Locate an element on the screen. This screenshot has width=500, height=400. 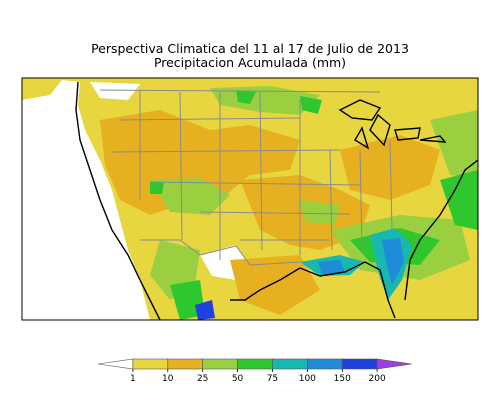
green-area-atlantic is located at coordinates (459, 200).